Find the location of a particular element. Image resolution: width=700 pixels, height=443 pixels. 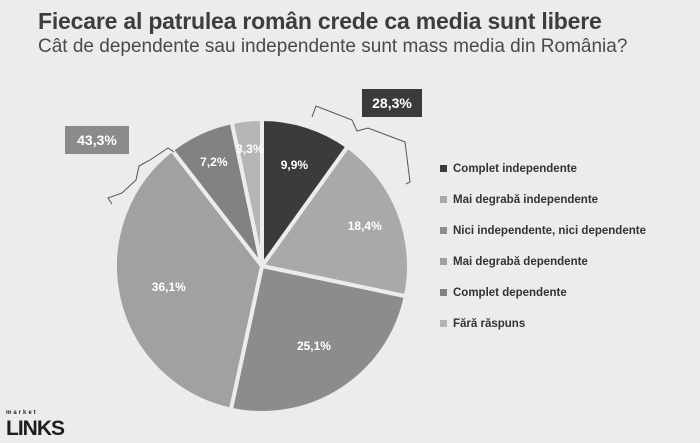

legend-item-complet-independente: Complet independente is located at coordinates (543, 168).